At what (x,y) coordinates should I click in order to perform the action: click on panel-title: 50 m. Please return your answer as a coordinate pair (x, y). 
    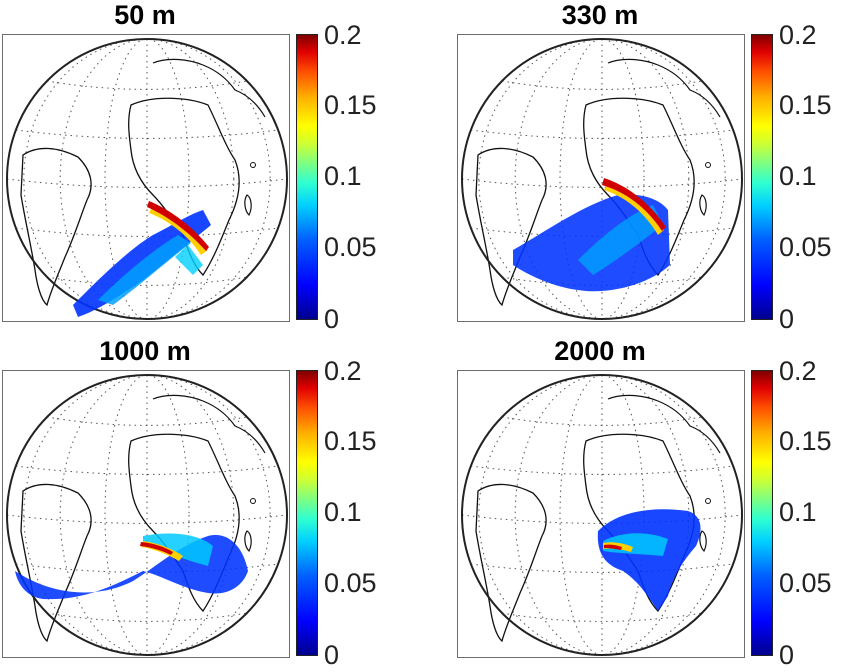
    Looking at the image, I should click on (145, 15).